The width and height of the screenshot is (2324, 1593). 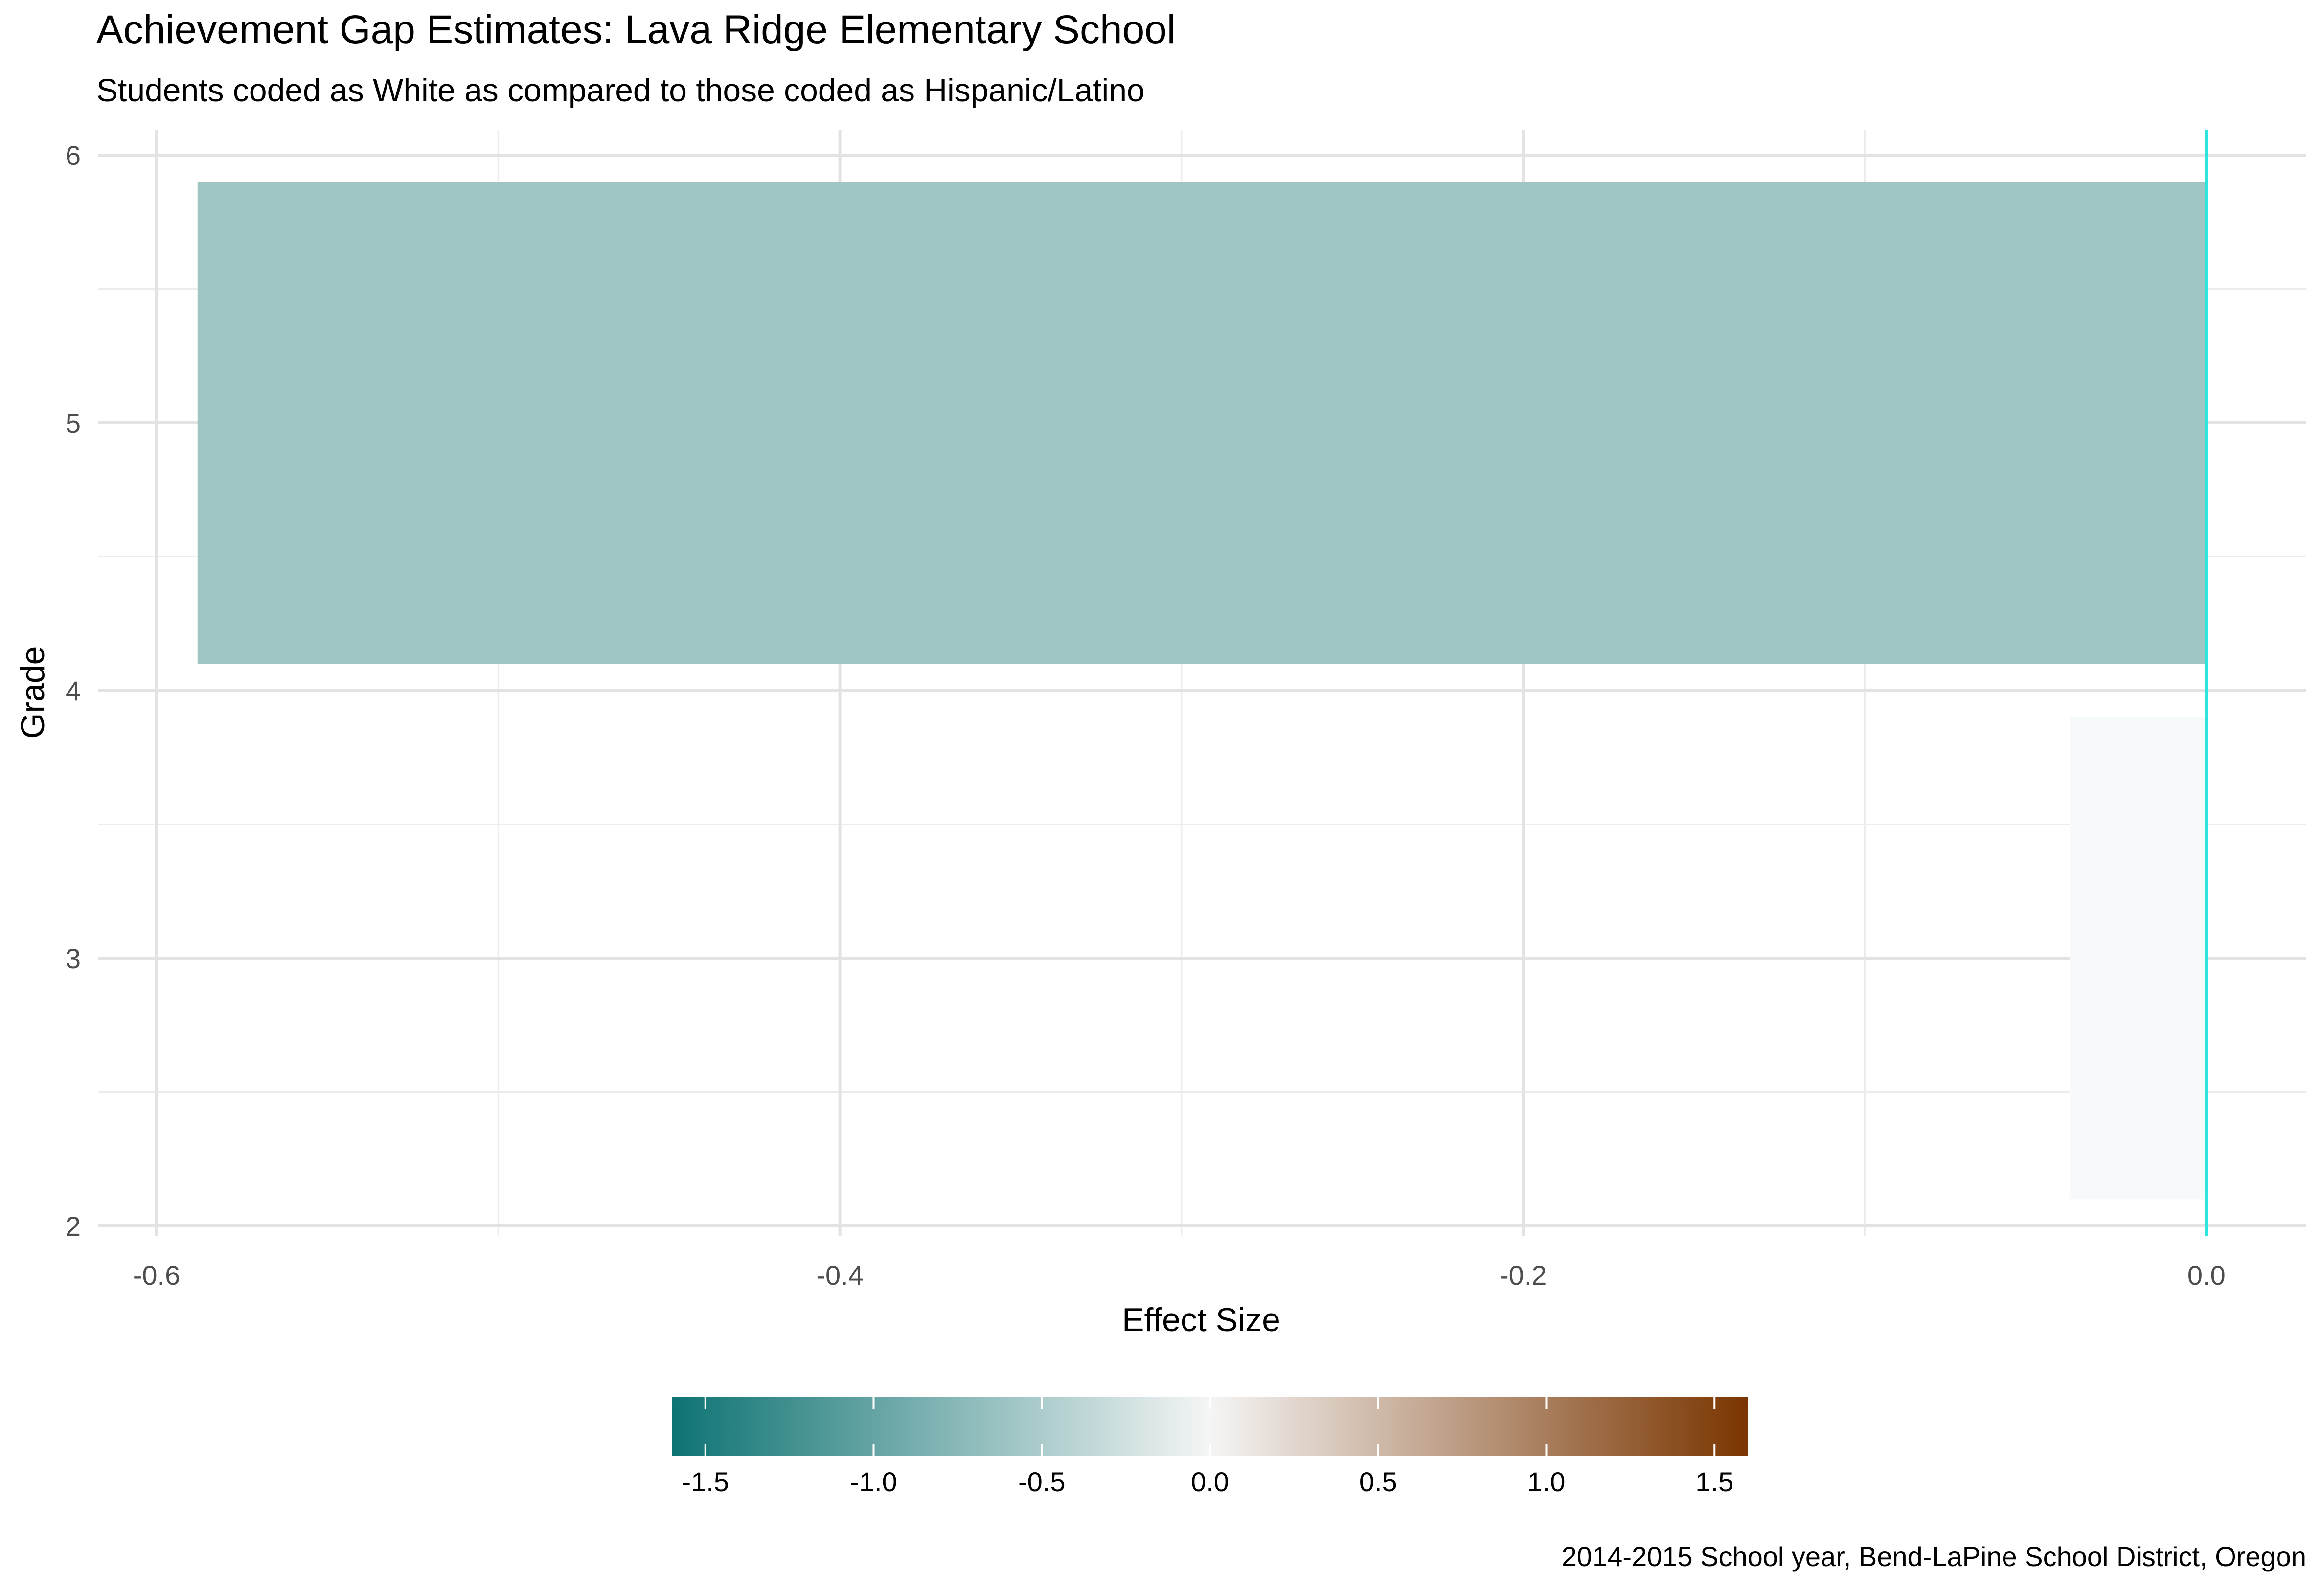 I want to click on x-tick-label: -0.2, so click(x=1523, y=1275).